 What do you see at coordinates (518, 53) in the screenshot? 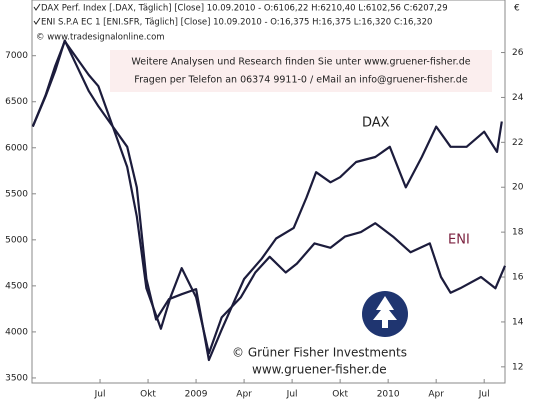
I see `y2-tick-label: 26` at bounding box center [518, 53].